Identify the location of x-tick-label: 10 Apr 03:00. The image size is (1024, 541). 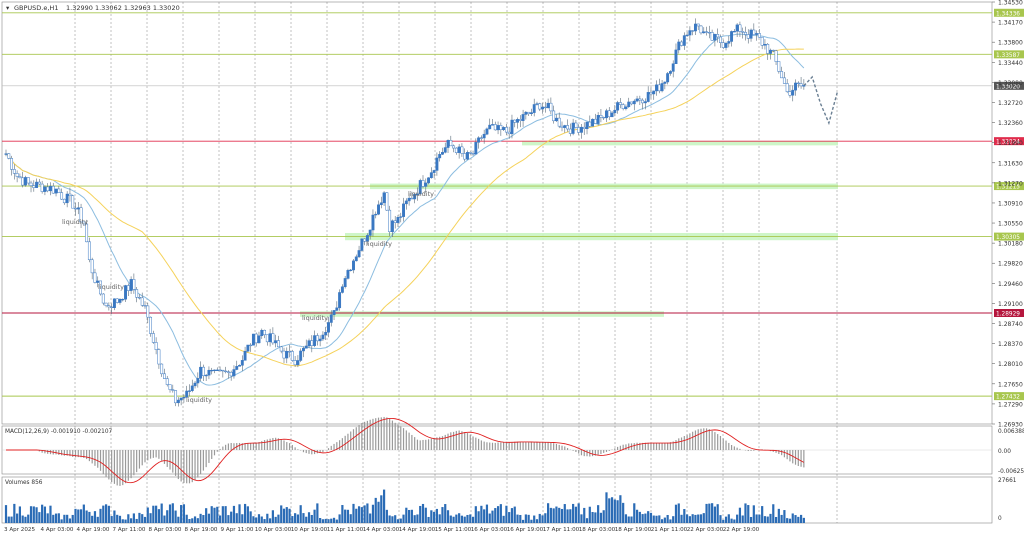
(273, 530).